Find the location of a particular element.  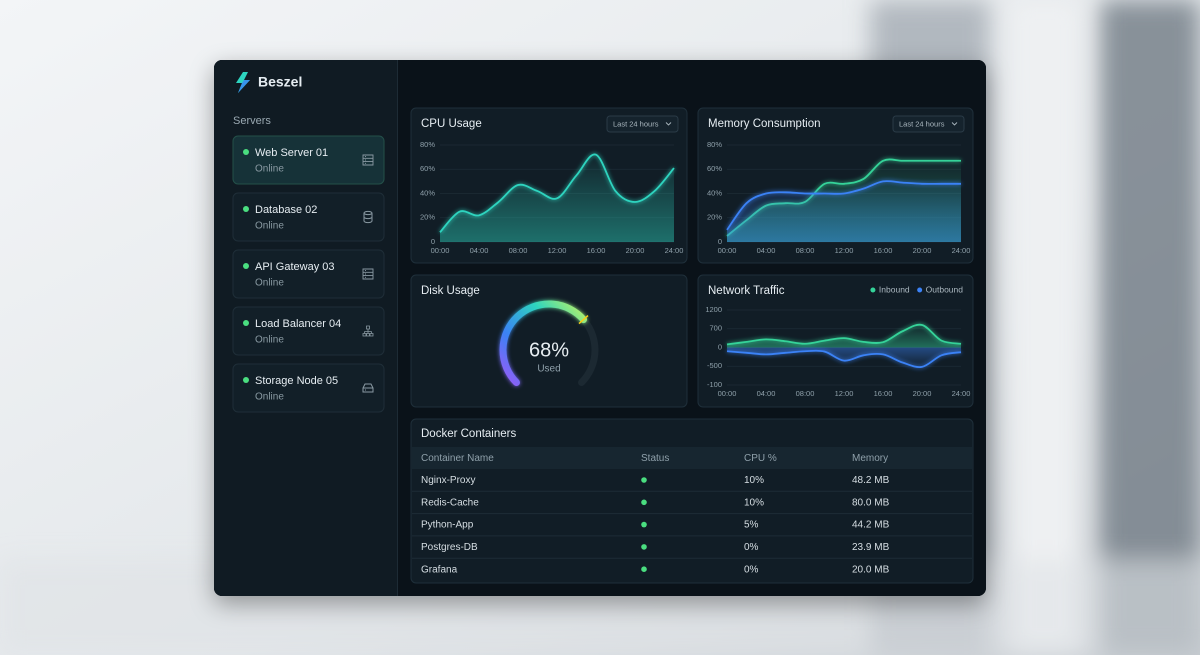

gauge-value is located at coordinates (543, 343).